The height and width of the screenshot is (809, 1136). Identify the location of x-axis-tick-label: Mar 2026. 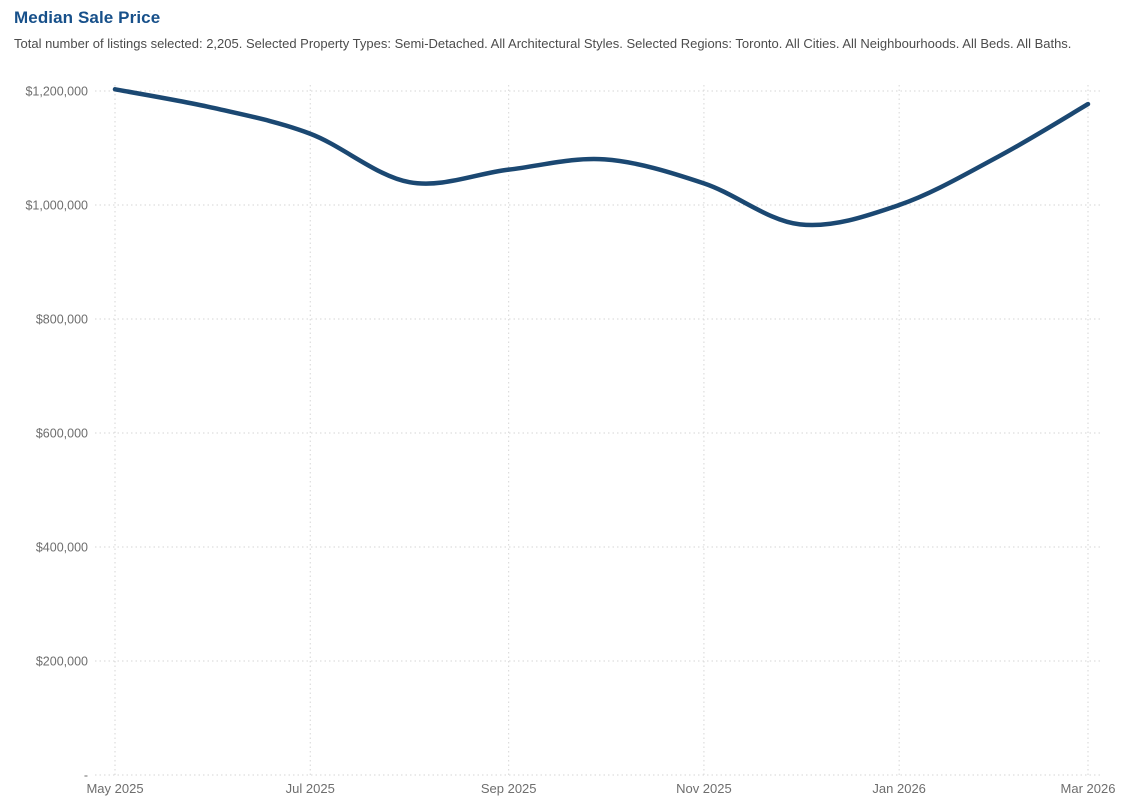
(1088, 788).